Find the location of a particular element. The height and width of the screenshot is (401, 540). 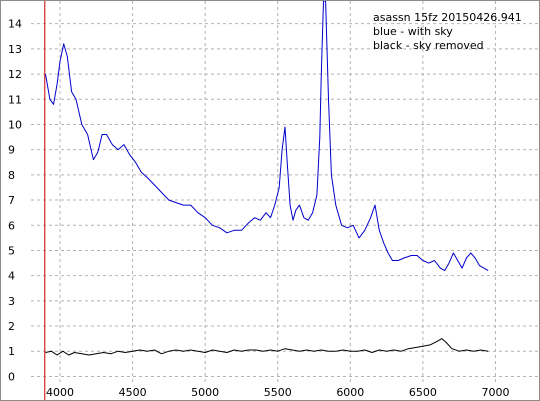

y-tick-label: 1 is located at coordinates (11, 351).